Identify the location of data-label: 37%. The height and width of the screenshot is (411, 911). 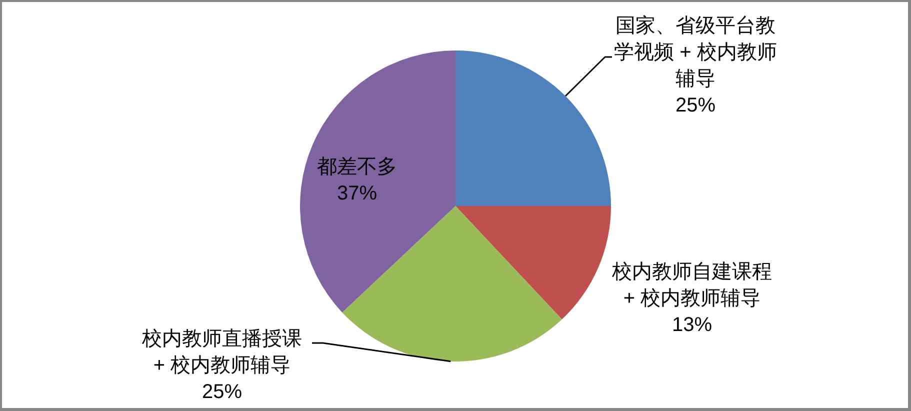
(357, 193).